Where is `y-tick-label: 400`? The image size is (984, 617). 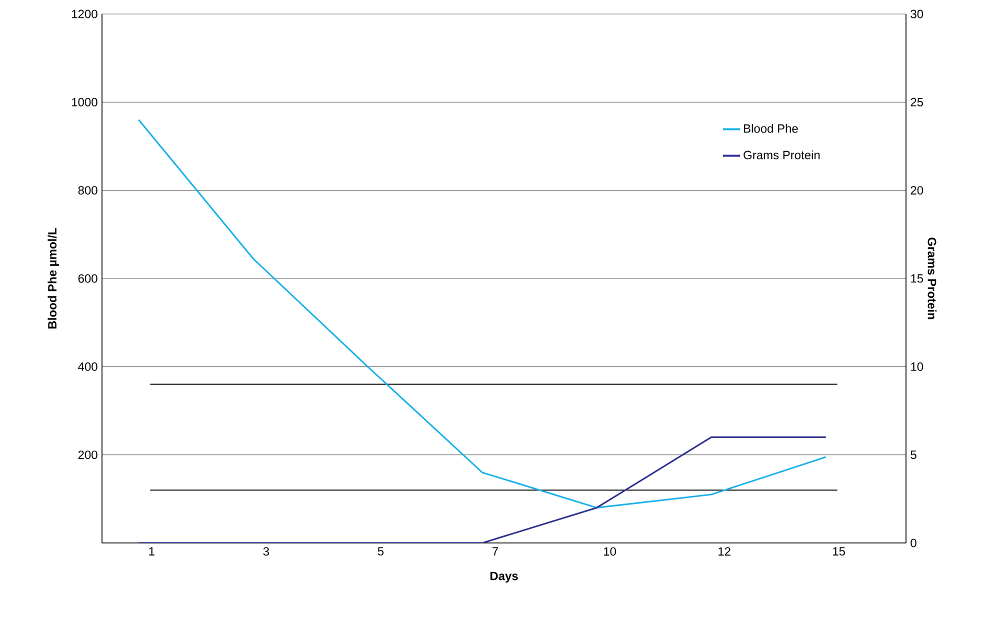
y-tick-label: 400 is located at coordinates (88, 366).